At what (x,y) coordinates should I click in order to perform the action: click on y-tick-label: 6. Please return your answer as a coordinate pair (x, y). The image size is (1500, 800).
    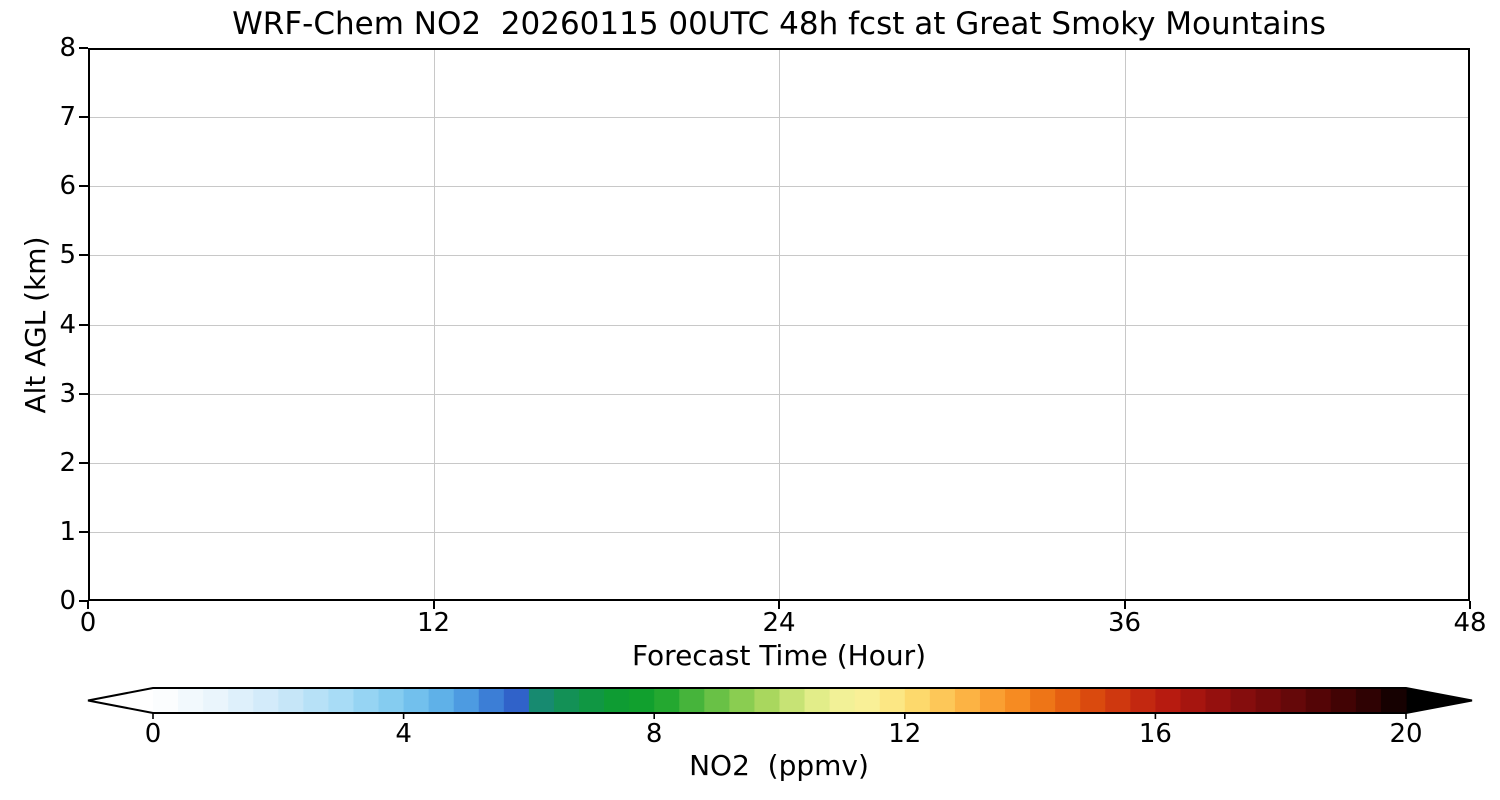
    Looking at the image, I should click on (67, 186).